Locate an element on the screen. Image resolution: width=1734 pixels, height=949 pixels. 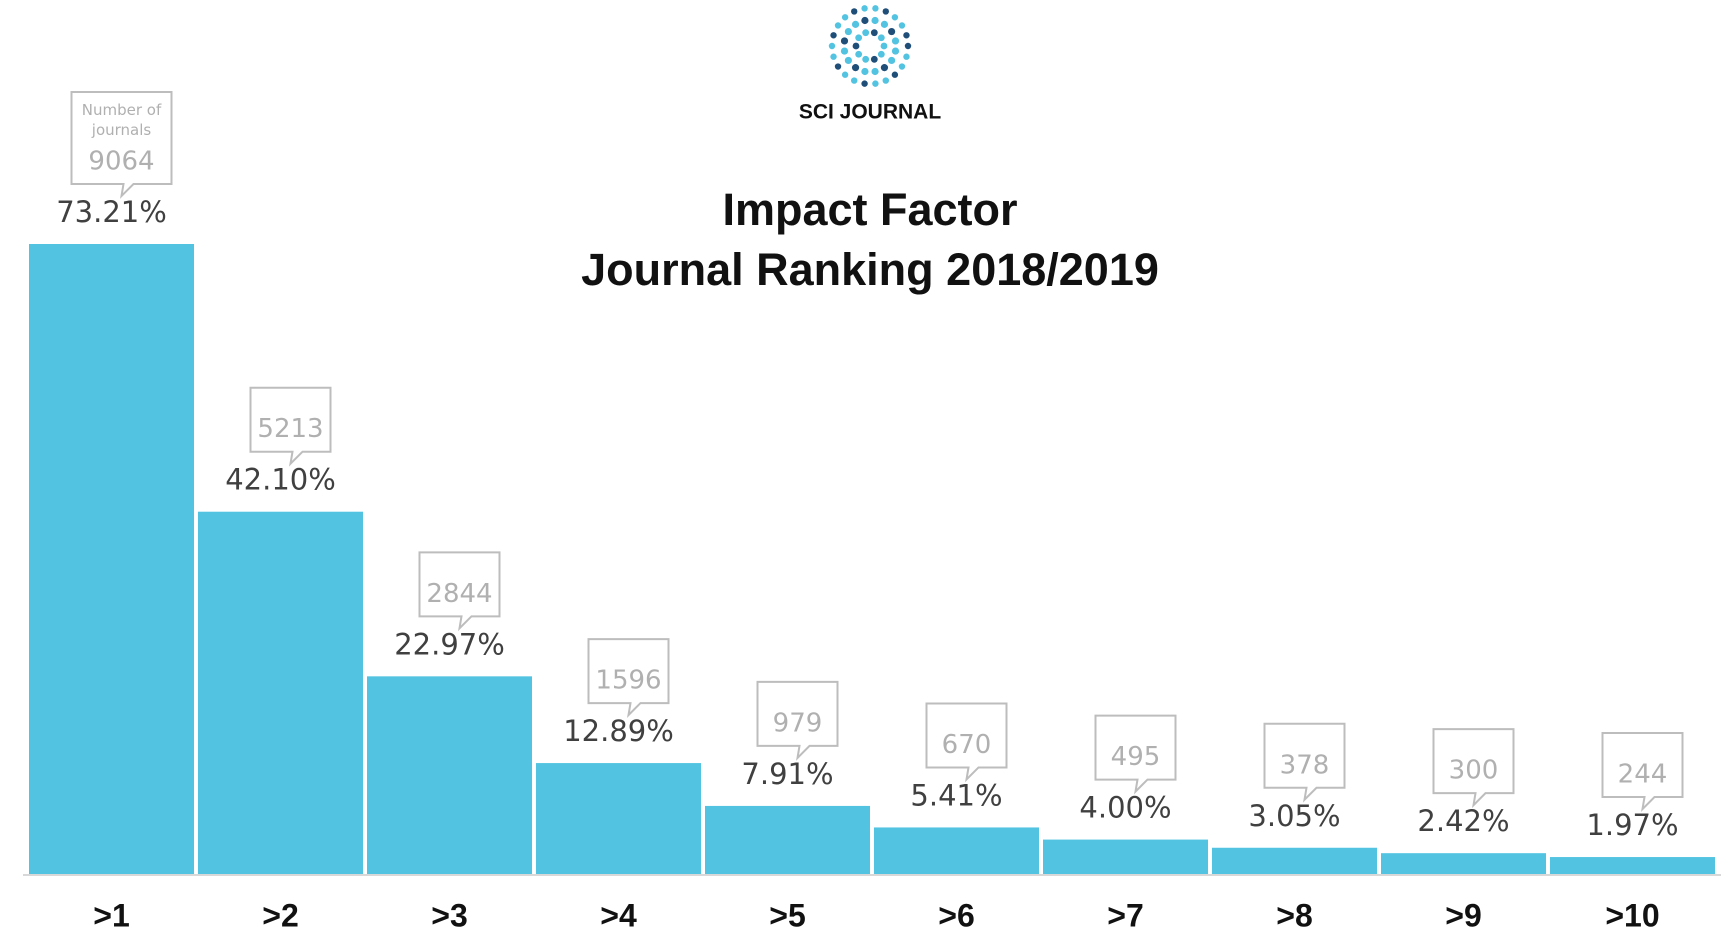
value-label: 2.42% is located at coordinates (1463, 821).